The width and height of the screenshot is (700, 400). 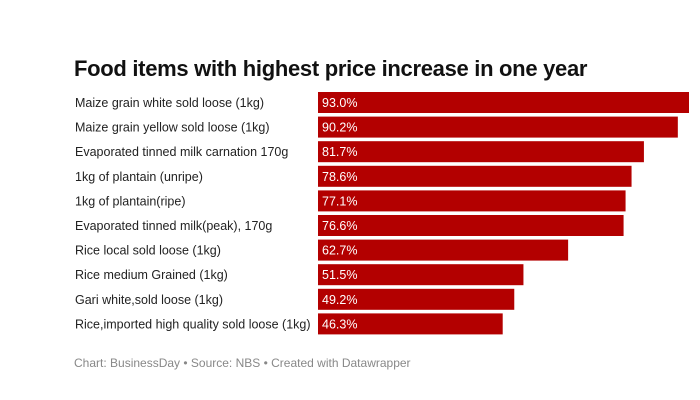 I want to click on category-label: Maize grain yellow sold loose (1kg), so click(x=172, y=128).